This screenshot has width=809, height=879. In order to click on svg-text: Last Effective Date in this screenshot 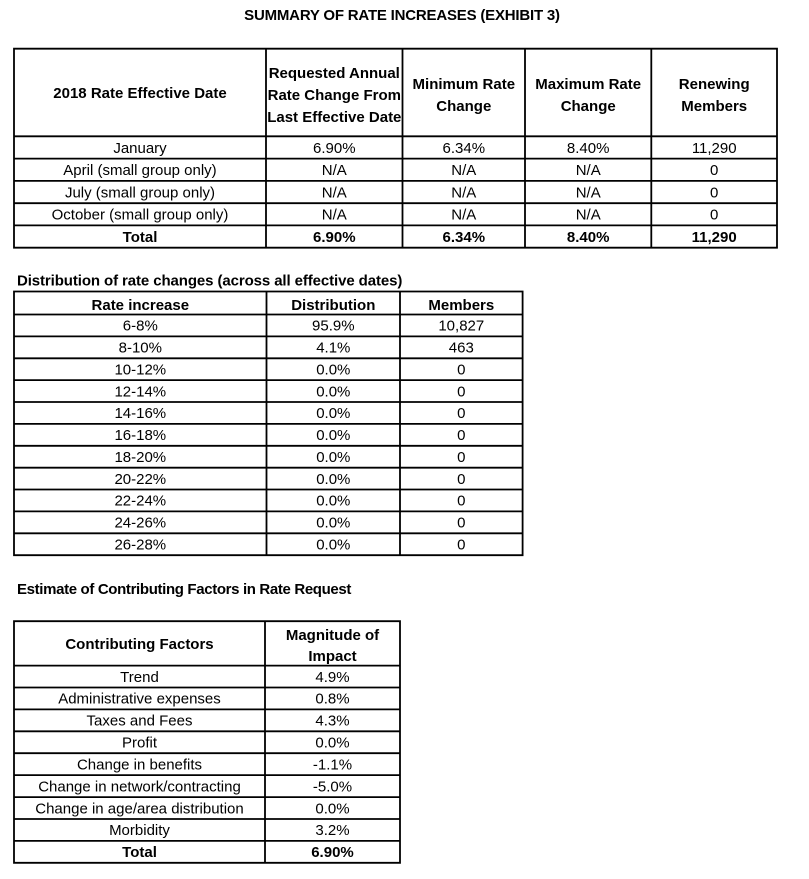, I will do `click(334, 117)`.